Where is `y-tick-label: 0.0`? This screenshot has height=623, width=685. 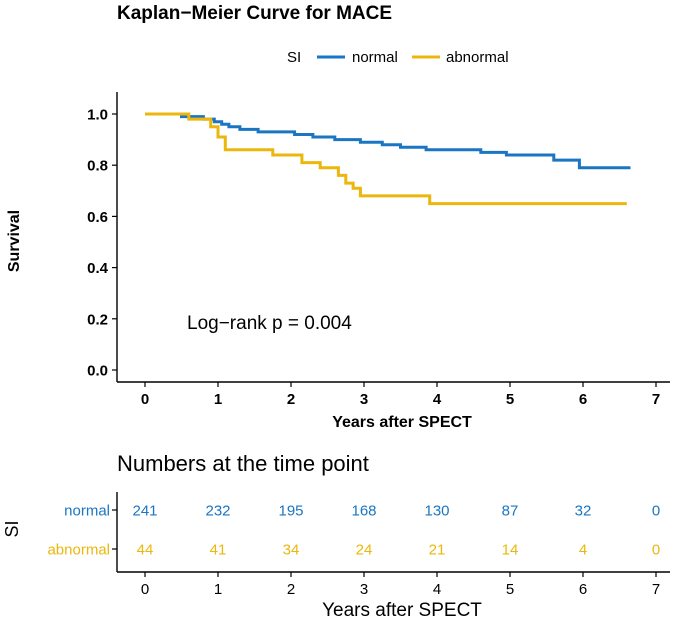 y-tick-label: 0.0 is located at coordinates (97, 371).